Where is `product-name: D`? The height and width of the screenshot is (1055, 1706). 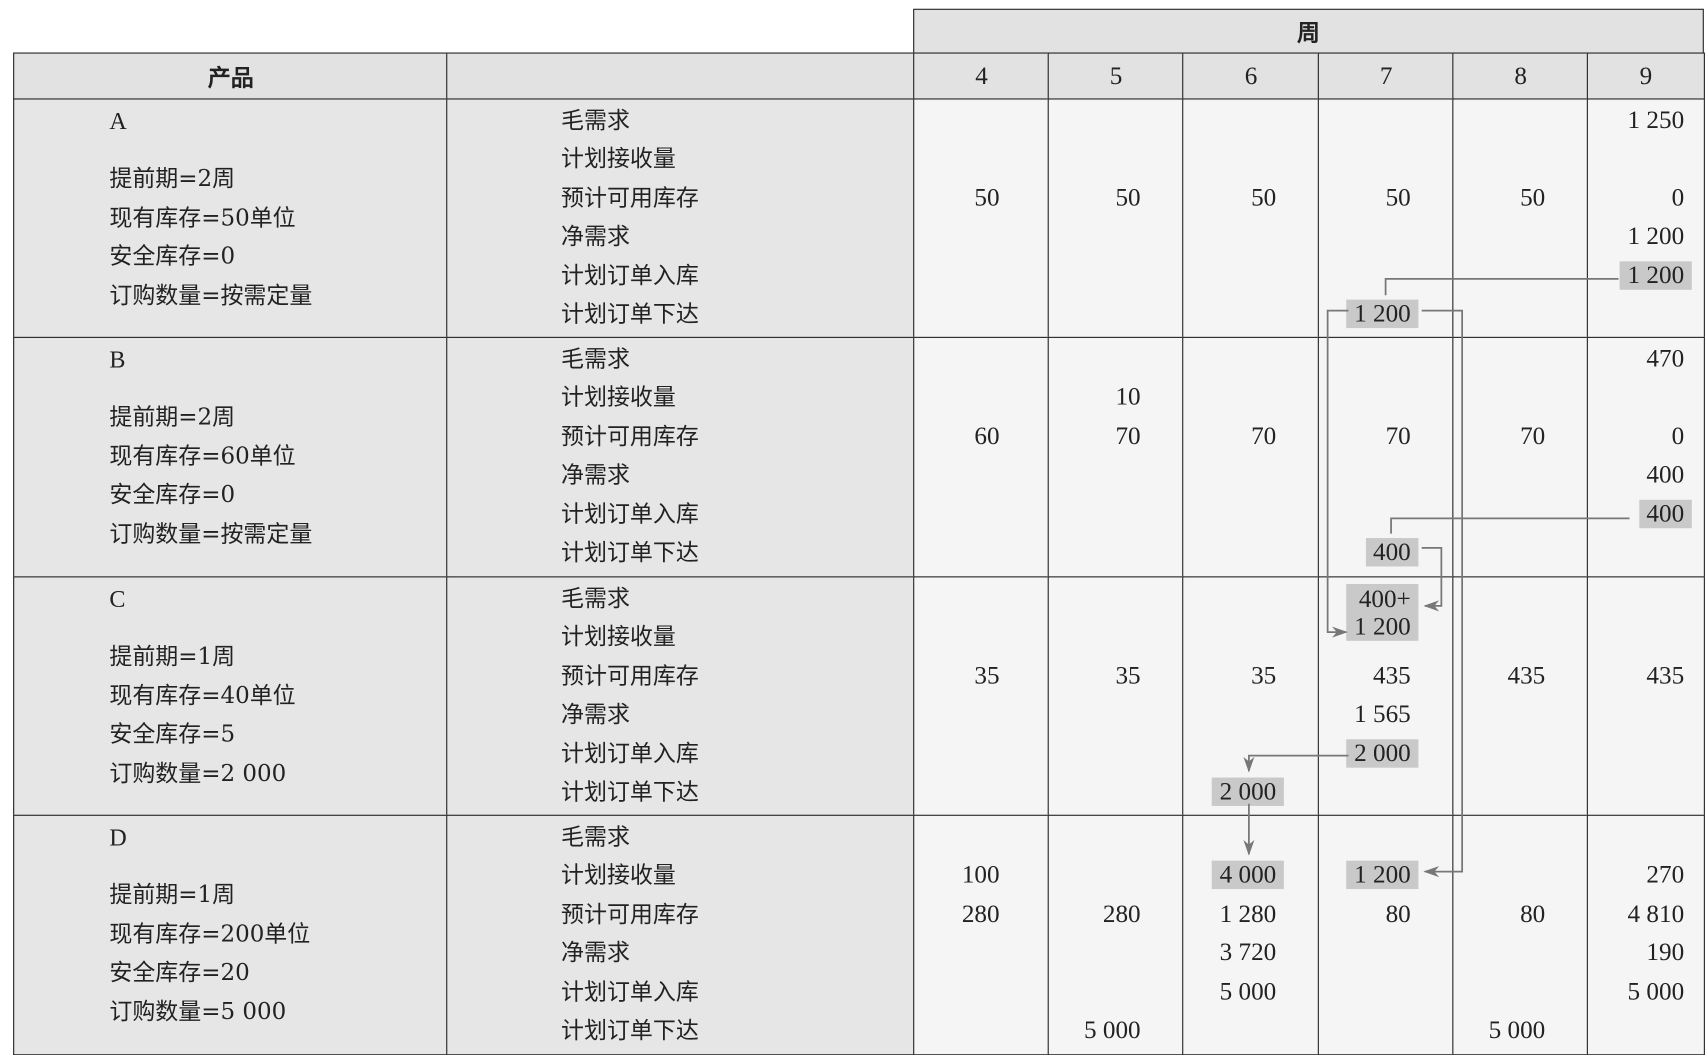 product-name: D is located at coordinates (118, 837).